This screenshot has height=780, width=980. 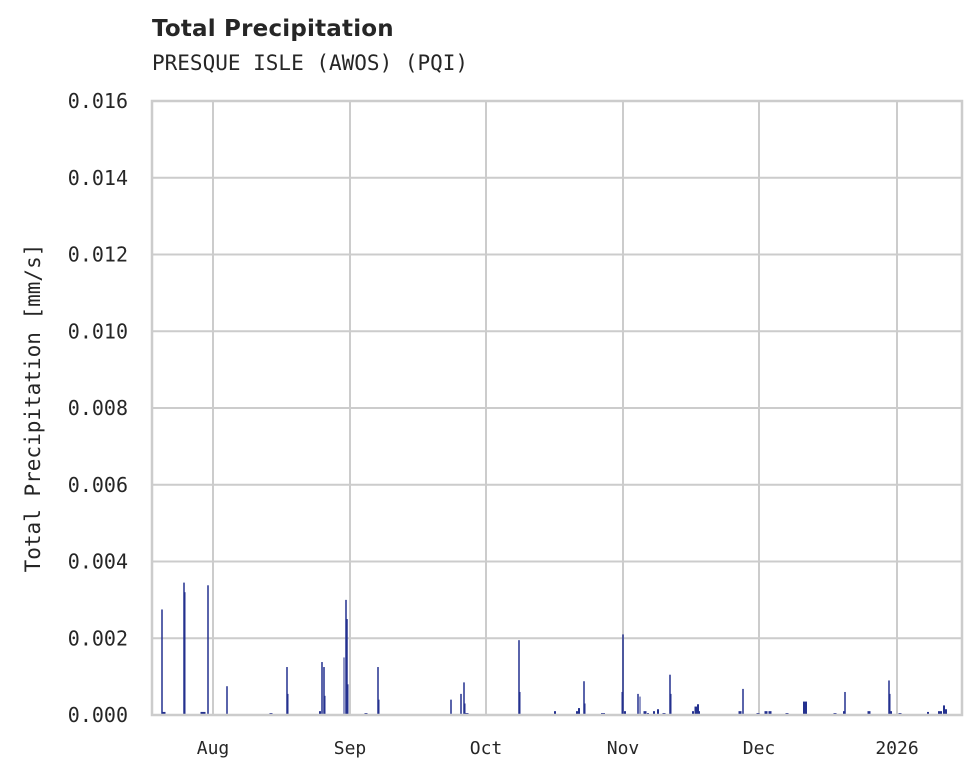 I want to click on x-tick-label: Aug, so click(x=213, y=748).